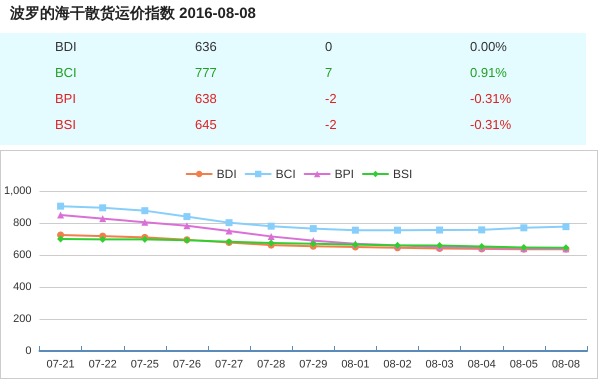 The height and width of the screenshot is (379, 600). I want to click on x-tick-label: 07-21, so click(60, 364).